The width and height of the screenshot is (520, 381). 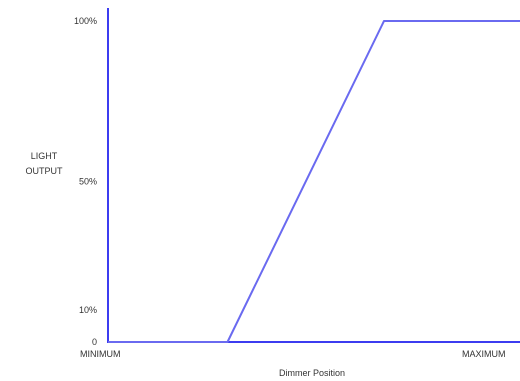 I want to click on x-axis-label: Dimmer Position, so click(x=312, y=373).